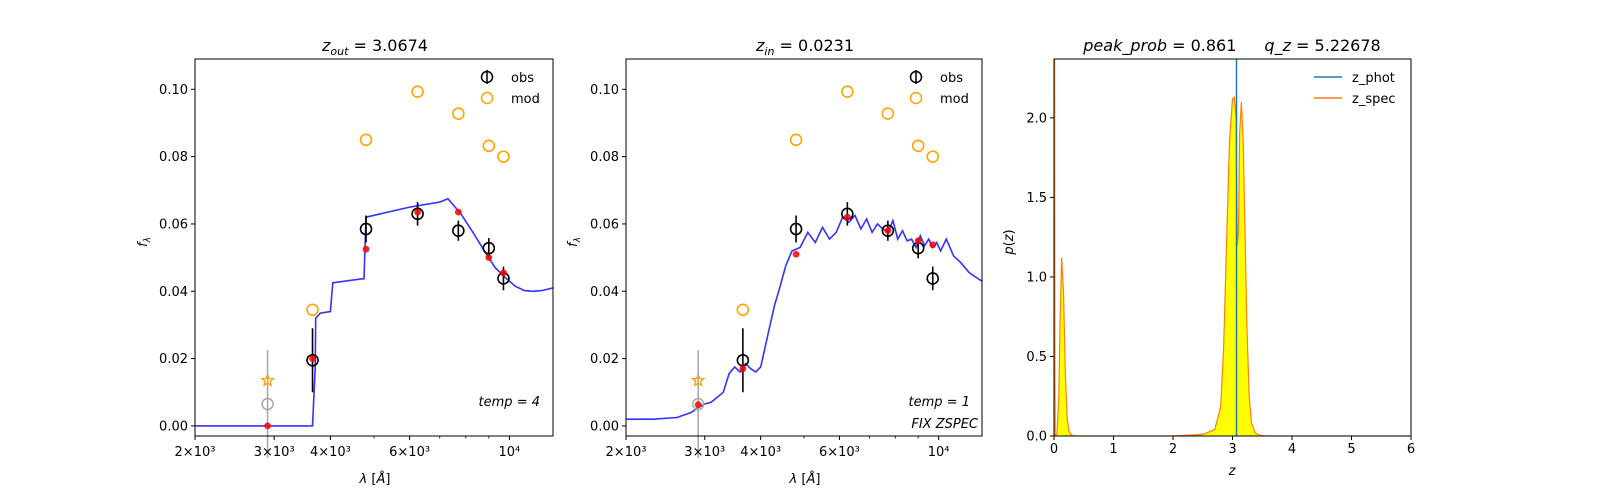 The image size is (1600, 500). I want to click on x-tick-label: 0, so click(1054, 449).